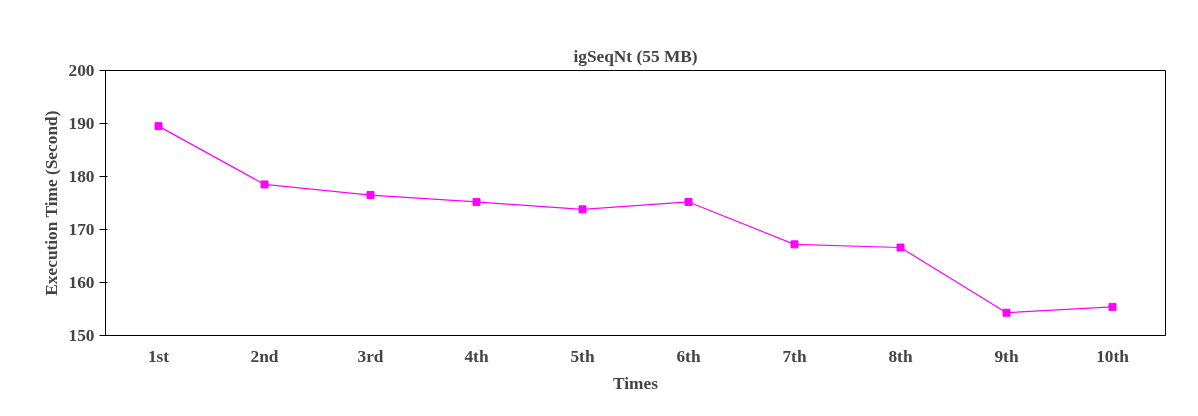 The image size is (1198, 416). I want to click on y-tick-label: 150, so click(81, 335).